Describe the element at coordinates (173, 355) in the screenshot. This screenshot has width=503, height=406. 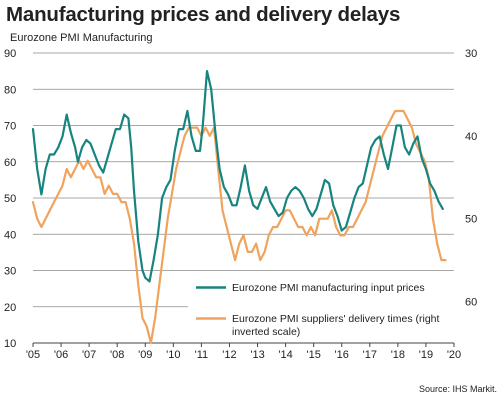
I see `x-tick-label: '10` at that location.